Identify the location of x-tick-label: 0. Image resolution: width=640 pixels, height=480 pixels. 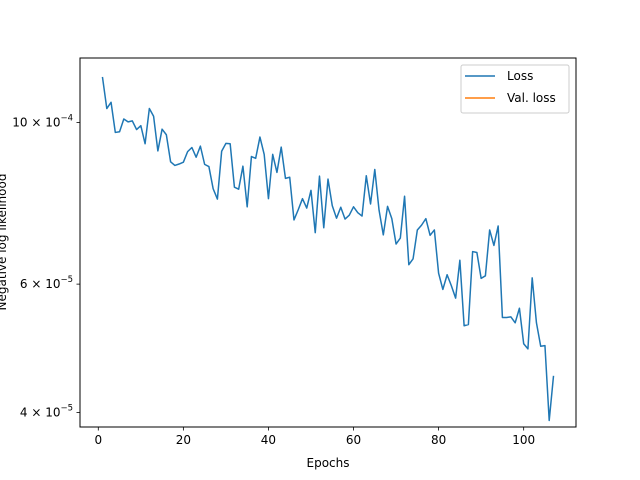
(98, 440).